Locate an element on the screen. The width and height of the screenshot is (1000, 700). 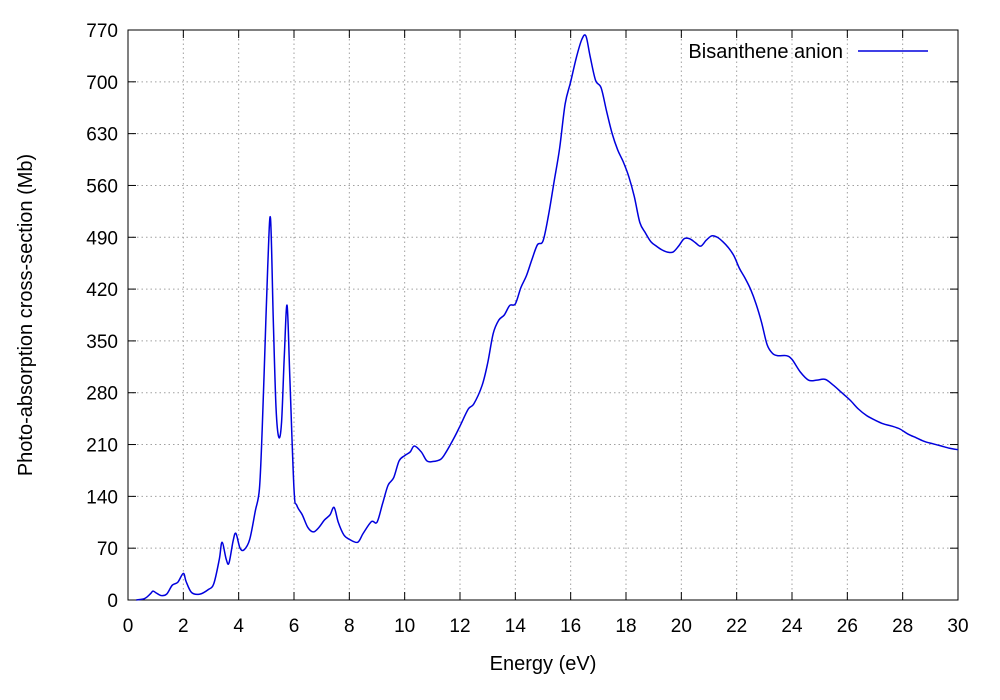
y-axis-label: Photo-absorption cross-section (Mb) is located at coordinates (26, 315).